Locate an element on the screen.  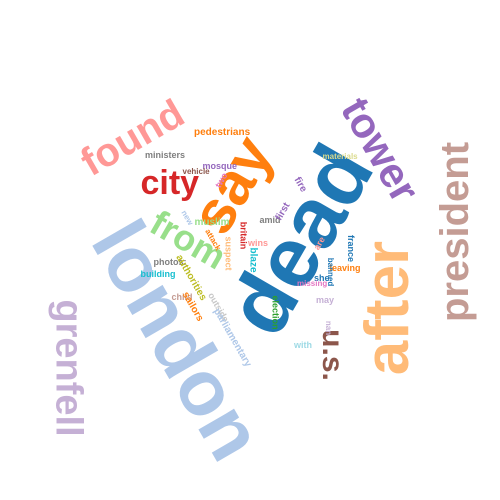
word-pedestrians: pedestrians is located at coordinates (222, 132).